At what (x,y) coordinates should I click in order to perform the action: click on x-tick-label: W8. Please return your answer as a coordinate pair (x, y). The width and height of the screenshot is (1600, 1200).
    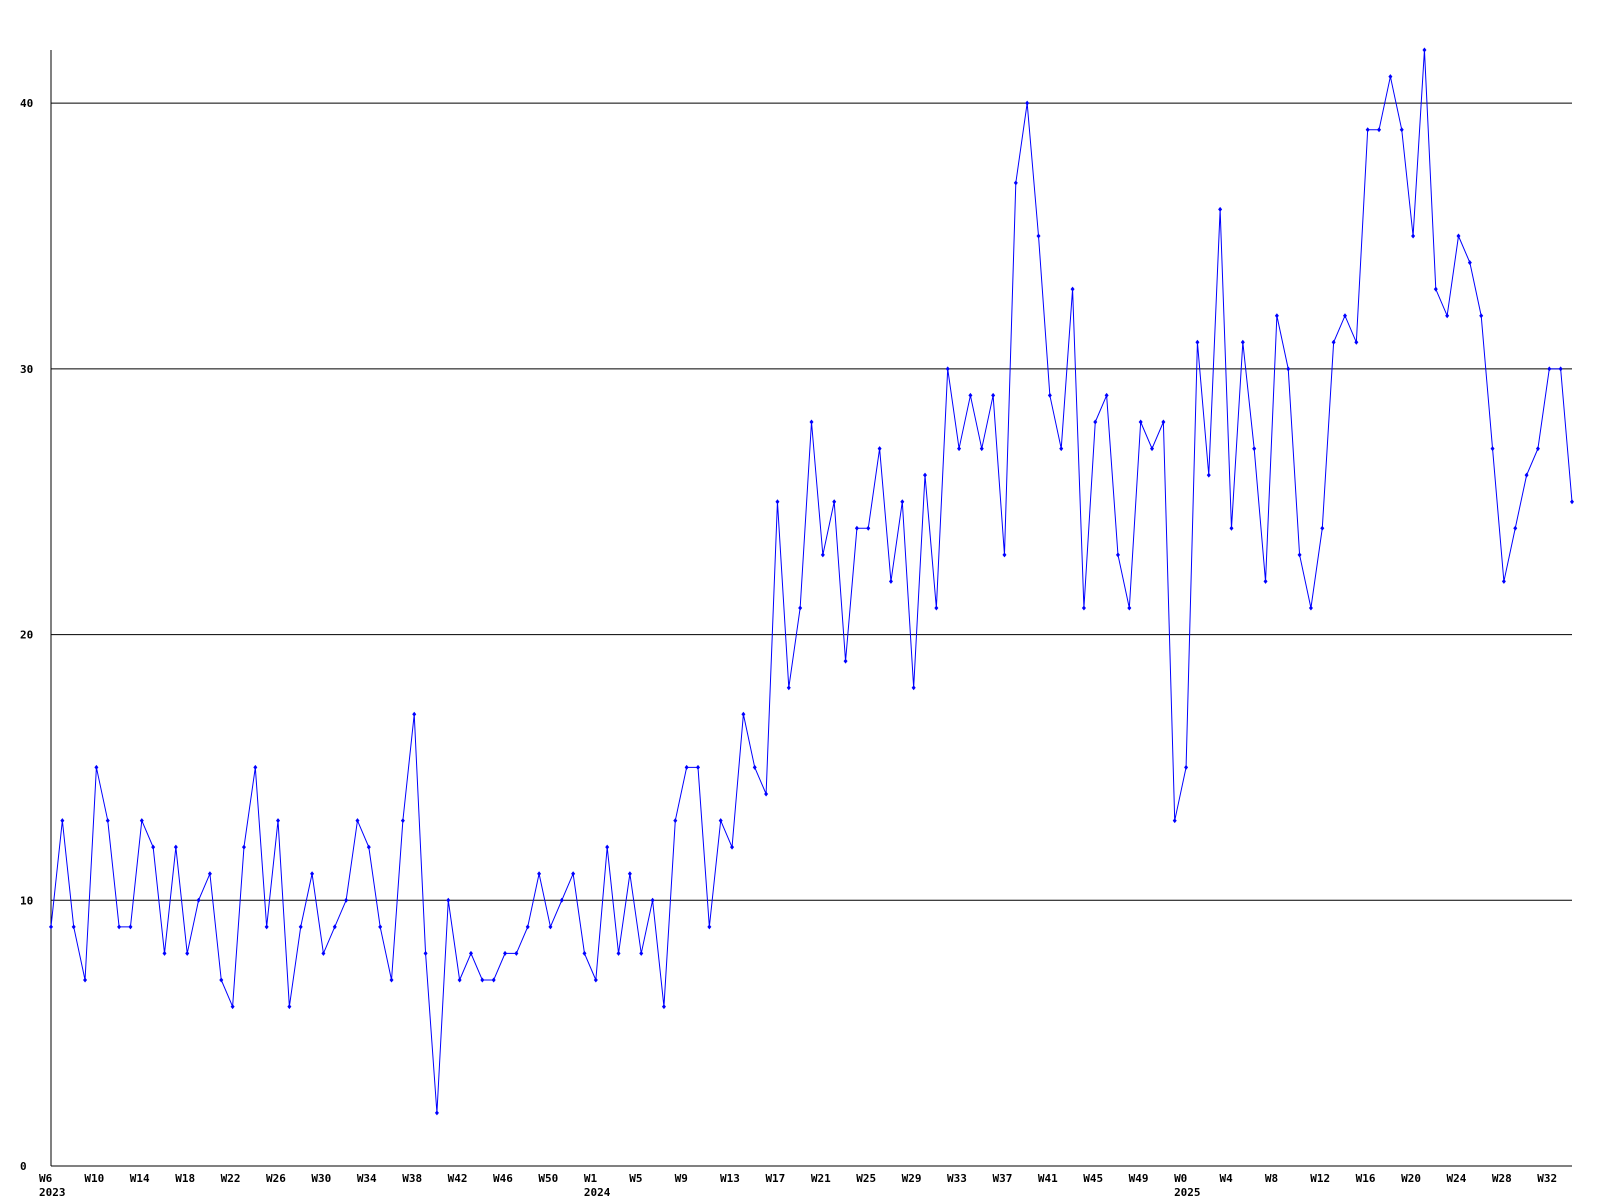
    Looking at the image, I should click on (1271, 1178).